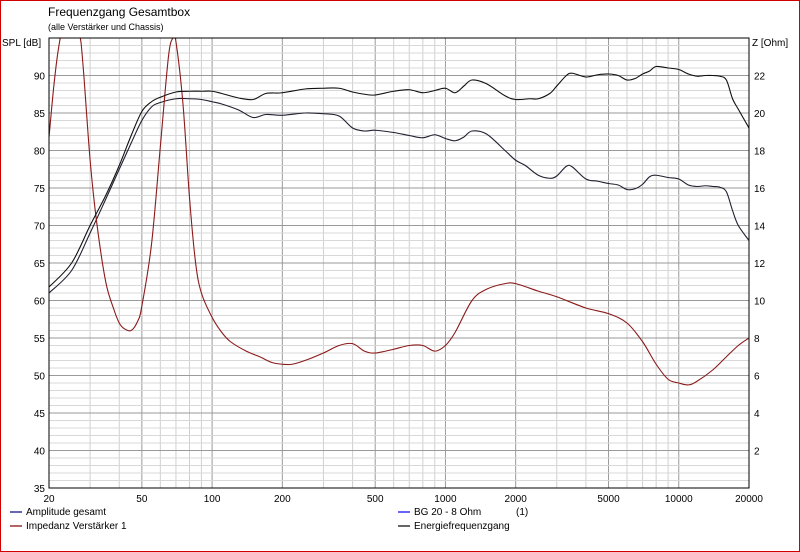  Describe the element at coordinates (462, 526) in the screenshot. I see `legend-label: Energiefrequenzgang` at that location.